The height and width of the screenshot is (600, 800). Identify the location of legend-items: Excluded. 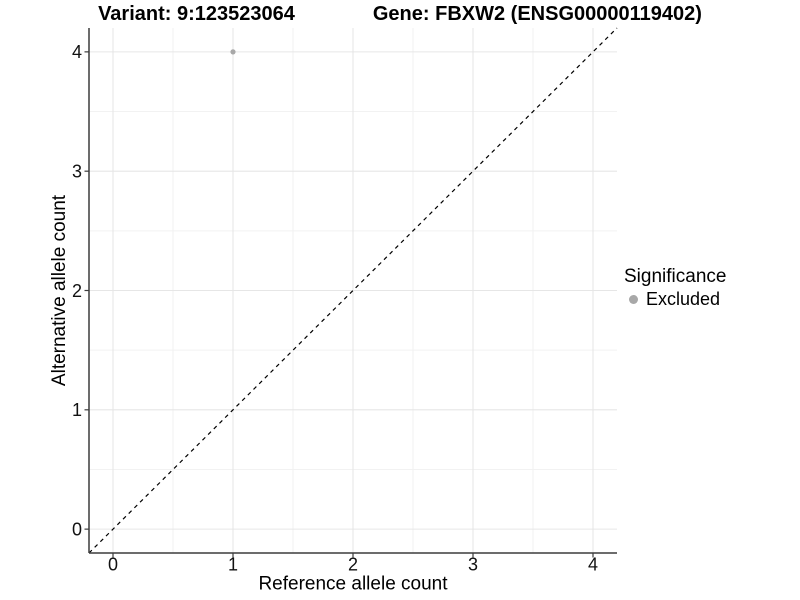
(675, 299).